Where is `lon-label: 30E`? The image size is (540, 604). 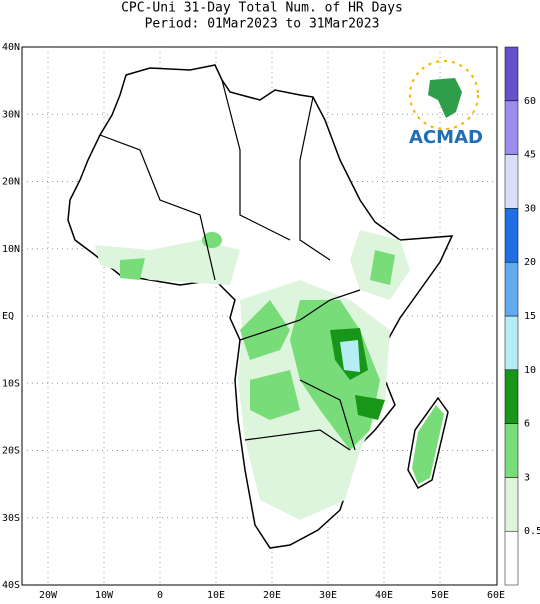 lon-label: 30E is located at coordinates (328, 595).